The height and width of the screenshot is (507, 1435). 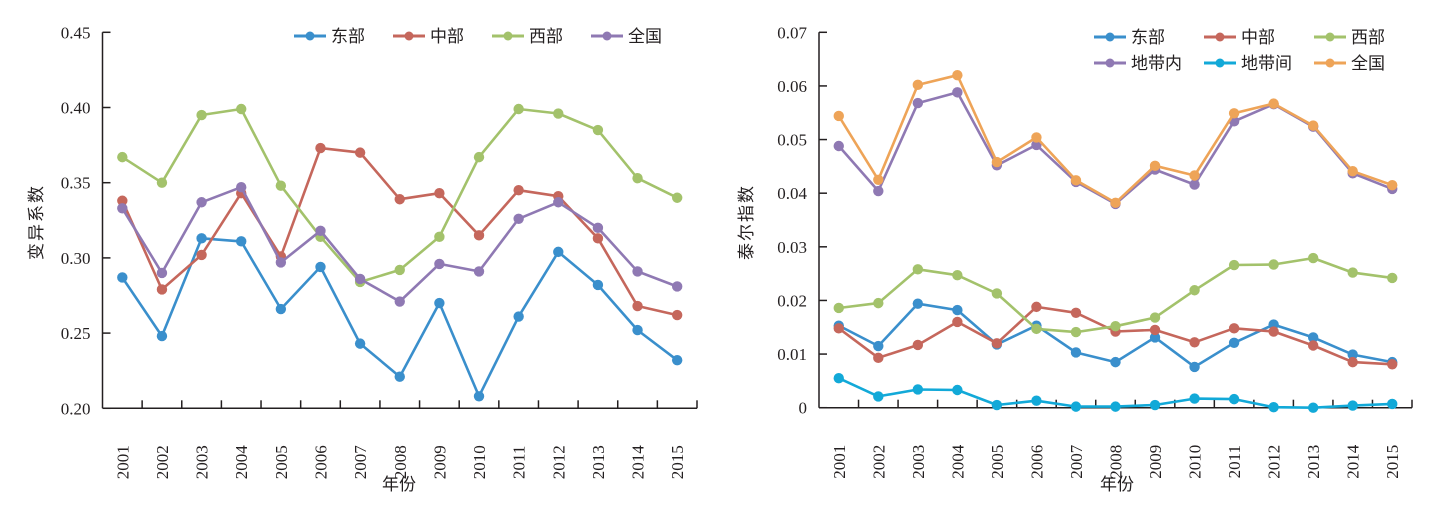 What do you see at coordinates (329, 37) in the screenshot?
I see `legend-item: 东部` at bounding box center [329, 37].